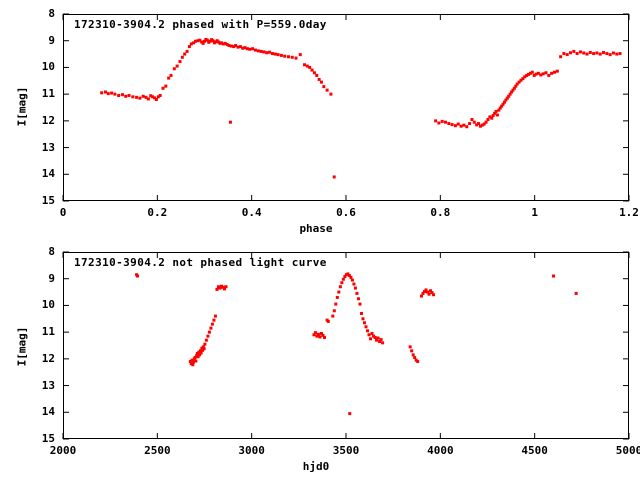 The image size is (640, 480). Describe the element at coordinates (48, 67) in the screenshot. I see `y-tick-label: 10` at that location.